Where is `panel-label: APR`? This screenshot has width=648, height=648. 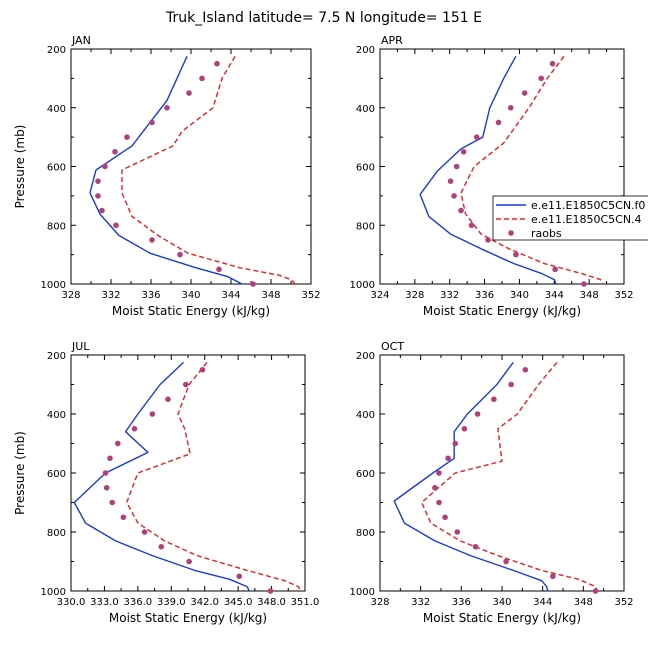
panel-label: APR is located at coordinates (392, 40).